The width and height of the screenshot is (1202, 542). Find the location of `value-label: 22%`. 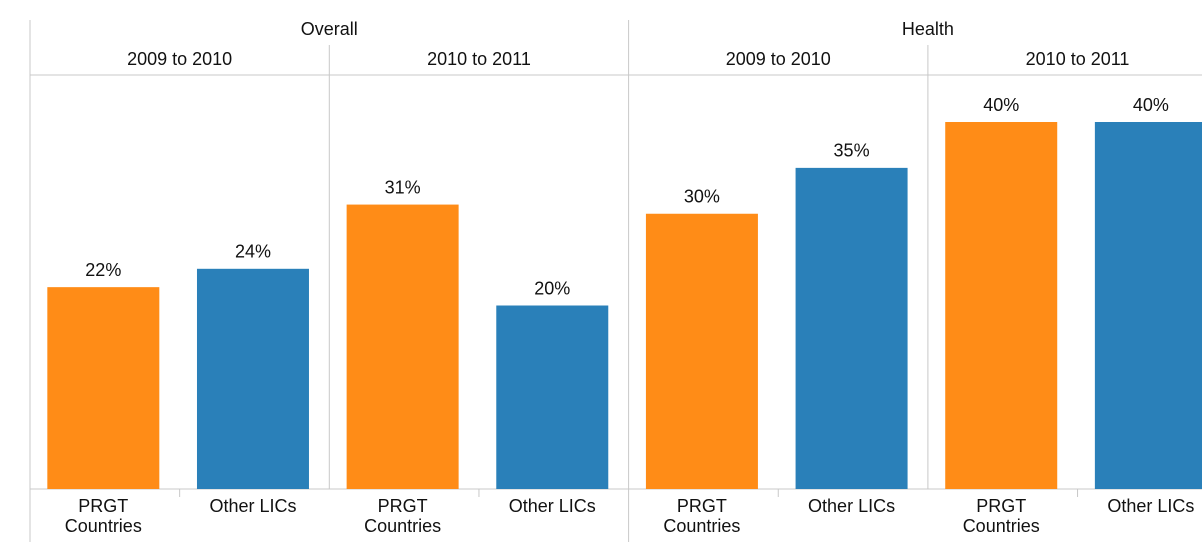

value-label: 22% is located at coordinates (103, 270).